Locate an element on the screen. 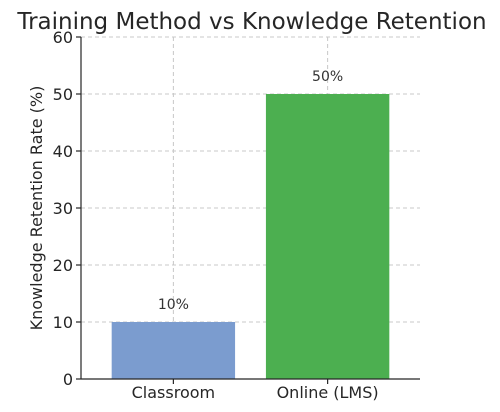 Image resolution: width=500 pixels, height=412 pixels. y-axis-label: Knowledge Retention Rate (%) is located at coordinates (36, 208).